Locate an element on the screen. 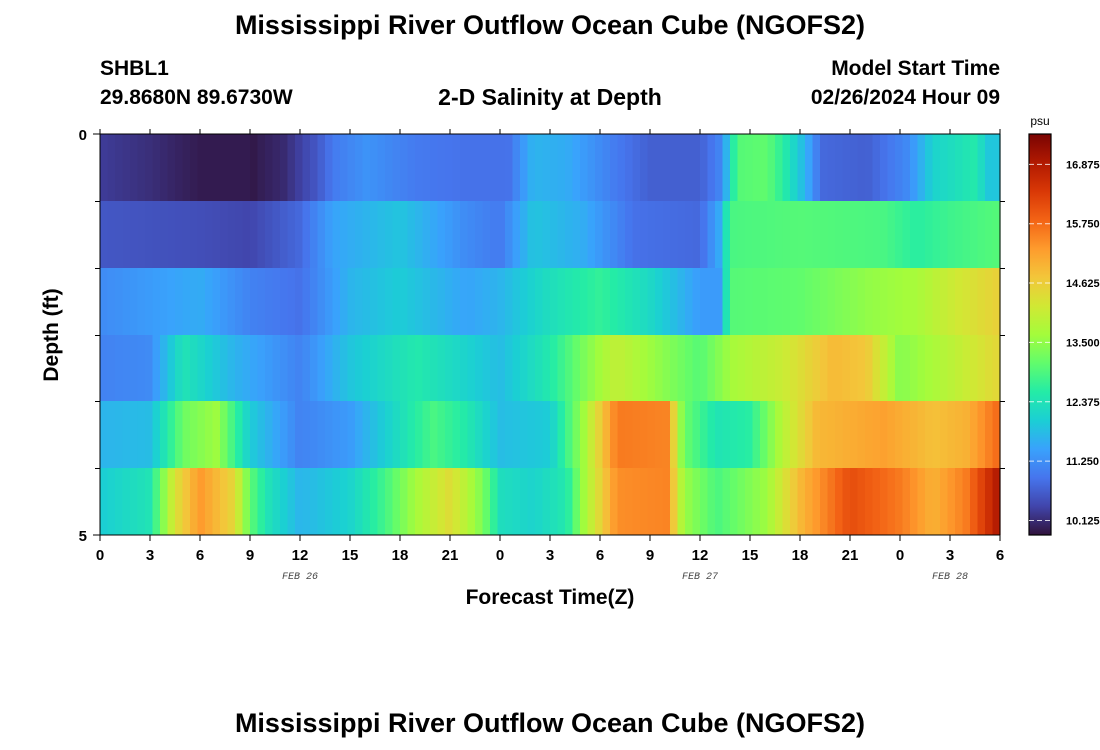  colorbar-label: 11.250 is located at coordinates (1082, 462).